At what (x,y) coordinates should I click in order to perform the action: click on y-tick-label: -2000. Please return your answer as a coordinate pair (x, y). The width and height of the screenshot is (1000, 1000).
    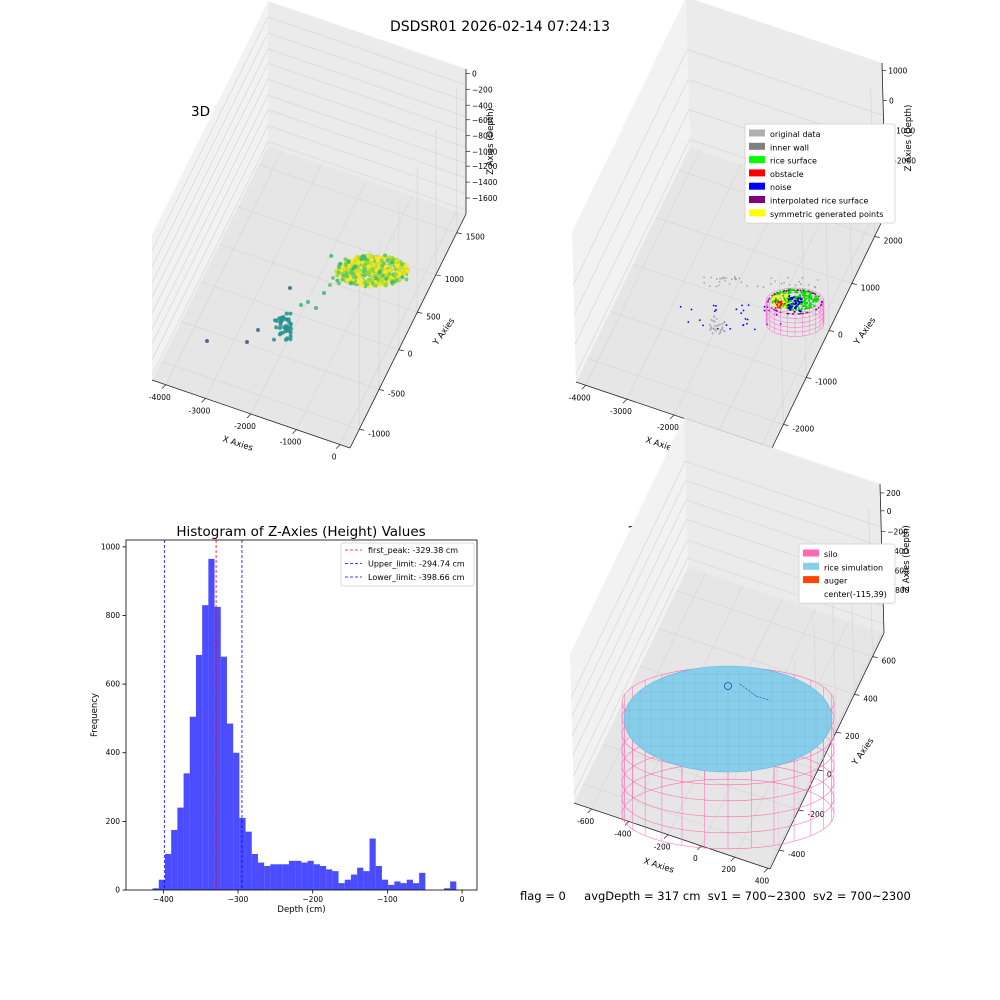
    Looking at the image, I should click on (803, 429).